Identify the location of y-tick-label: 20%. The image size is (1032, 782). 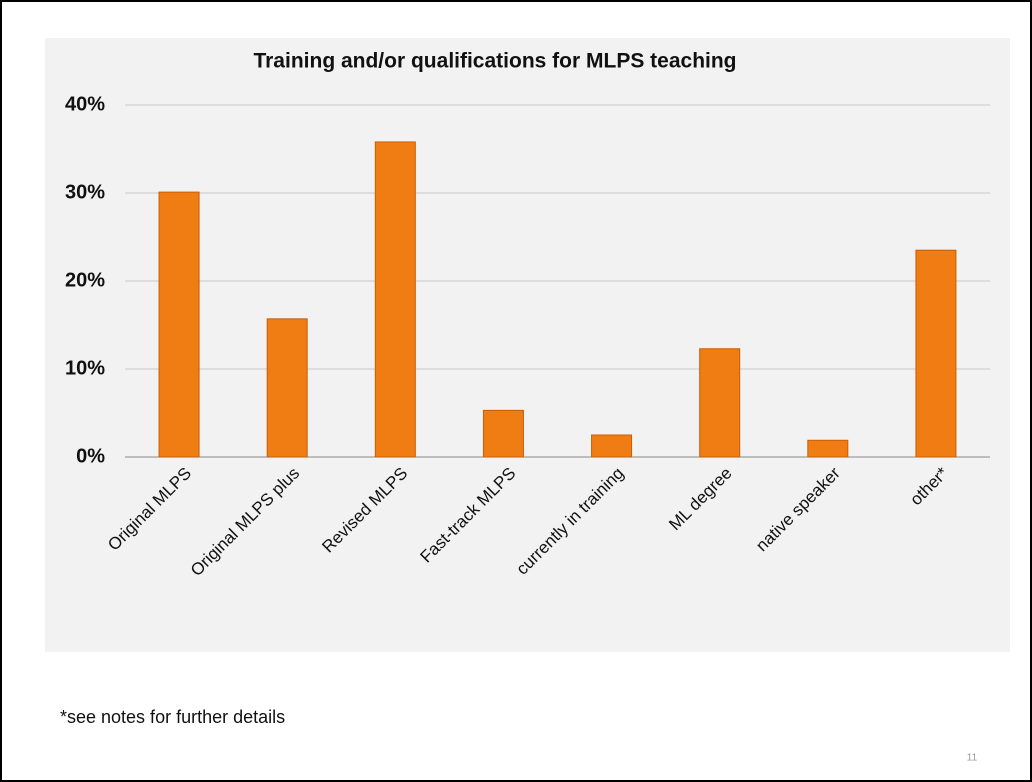
(85, 280).